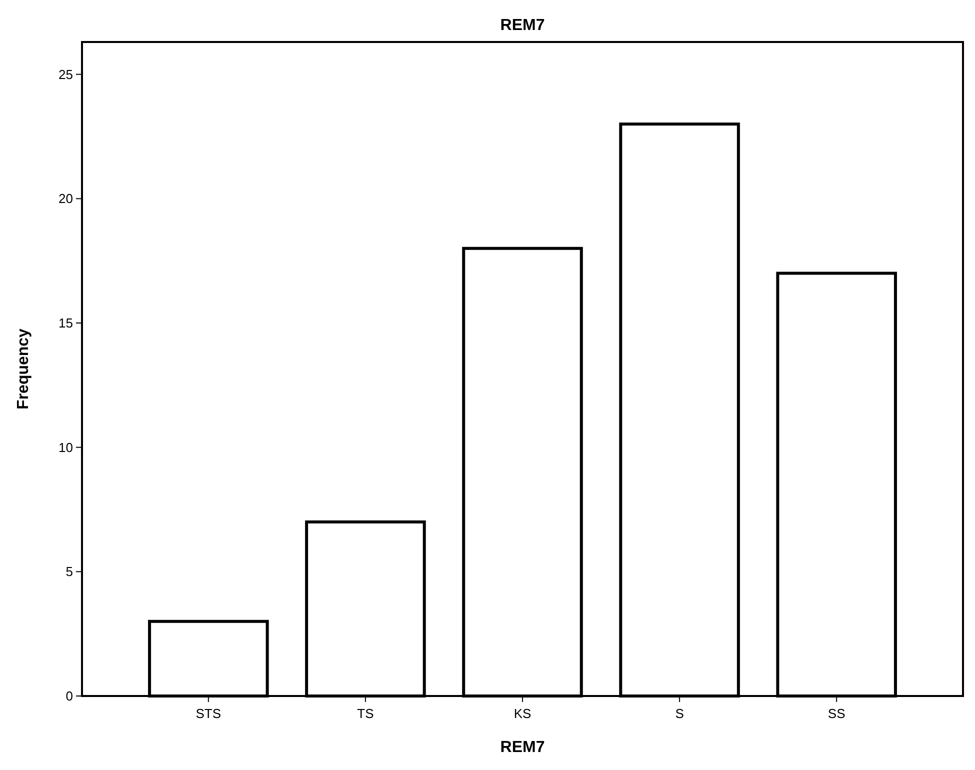 Image resolution: width=975 pixels, height=770 pixels. What do you see at coordinates (23, 369) in the screenshot?
I see `y-axis-title: Frequency` at bounding box center [23, 369].